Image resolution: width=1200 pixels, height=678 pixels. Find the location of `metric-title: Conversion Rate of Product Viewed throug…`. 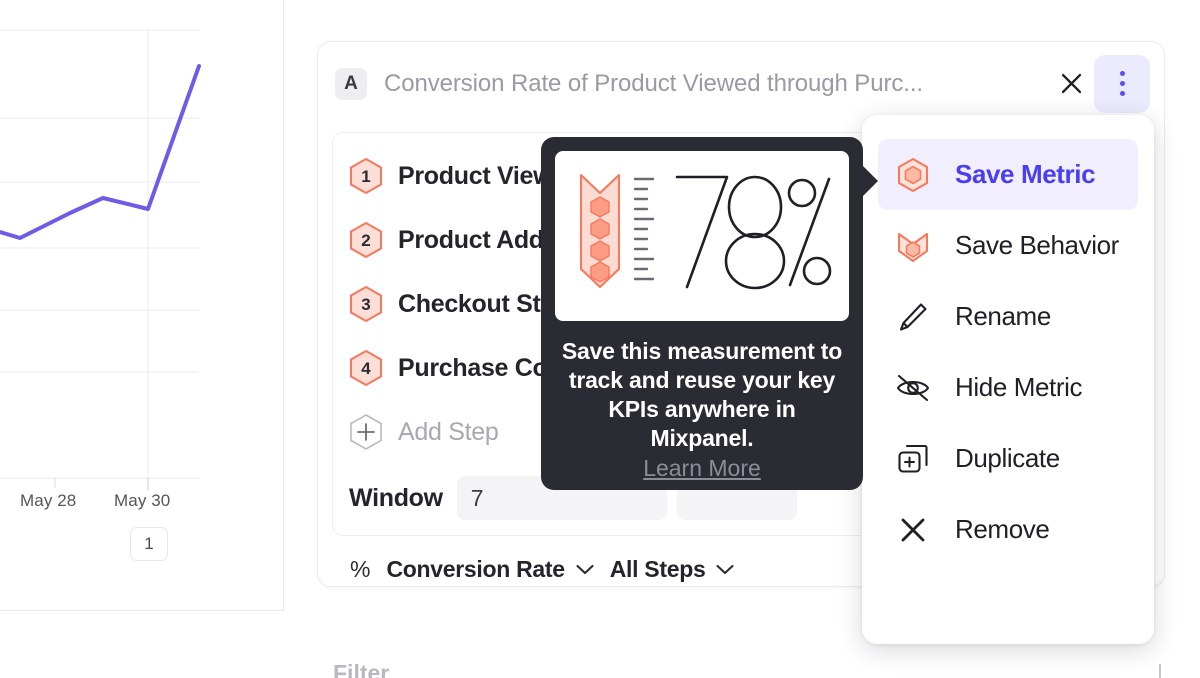

metric-title: Conversion Rate of Product Viewed throug… is located at coordinates (653, 83).